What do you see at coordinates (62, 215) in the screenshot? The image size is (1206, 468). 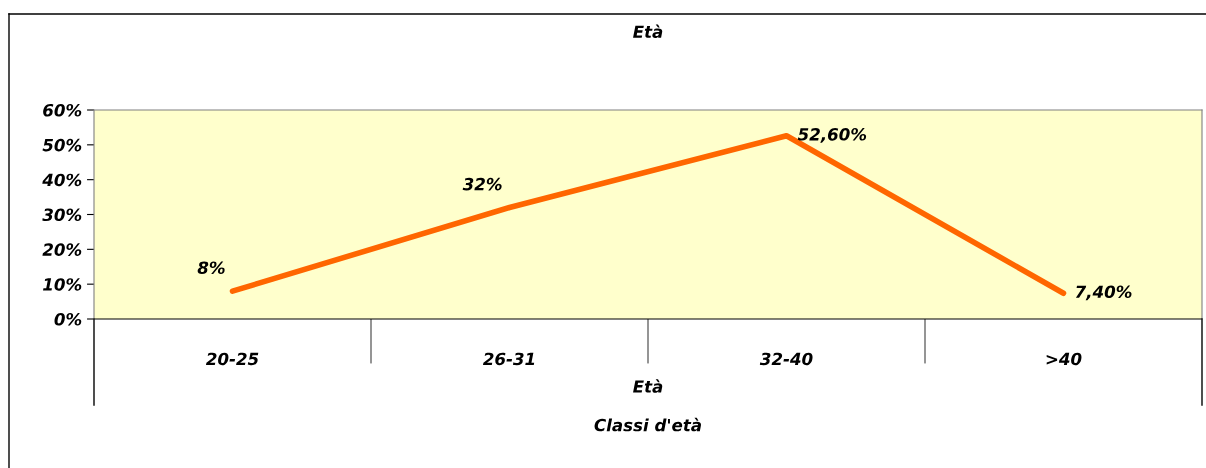 I see `y-tick-label: 30%` at bounding box center [62, 215].